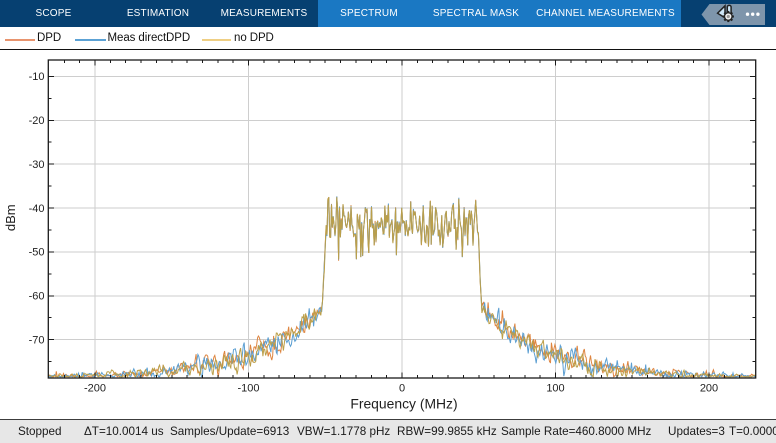  What do you see at coordinates (402, 389) in the screenshot?
I see `svg-text: 0` at bounding box center [402, 389].